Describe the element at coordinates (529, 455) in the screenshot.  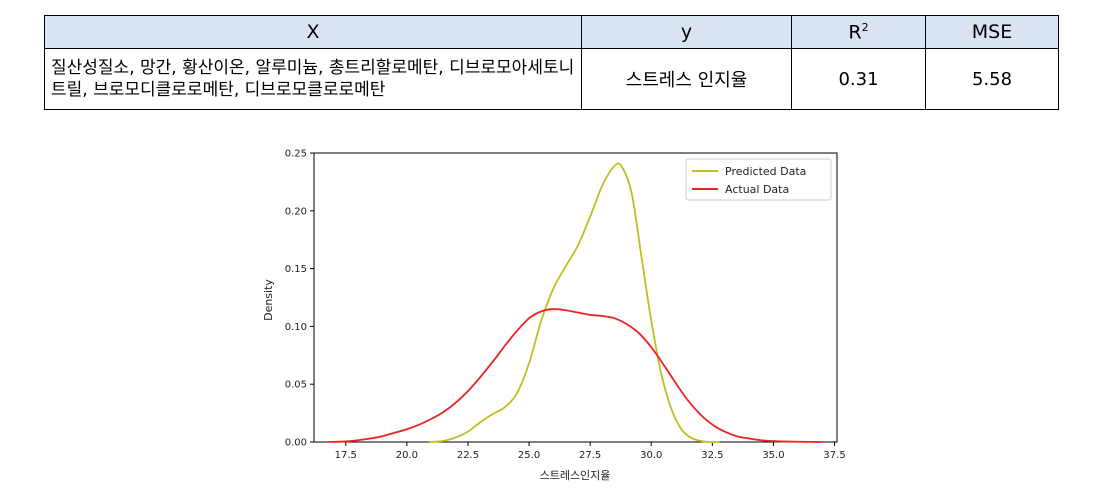
I see `x-tick-label: 25.0` at that location.